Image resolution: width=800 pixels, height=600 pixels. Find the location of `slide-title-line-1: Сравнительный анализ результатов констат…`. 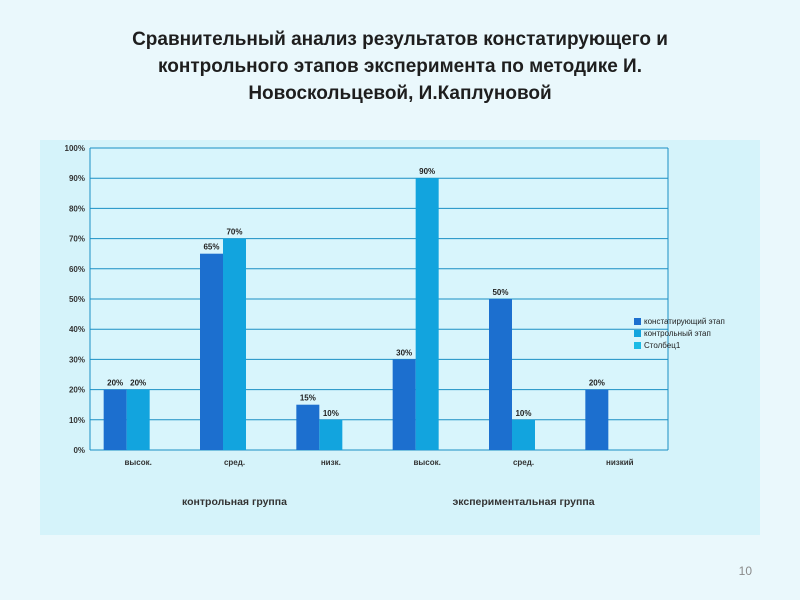

slide-title-line-1: Сравнительный анализ результатов констат… is located at coordinates (400, 39).